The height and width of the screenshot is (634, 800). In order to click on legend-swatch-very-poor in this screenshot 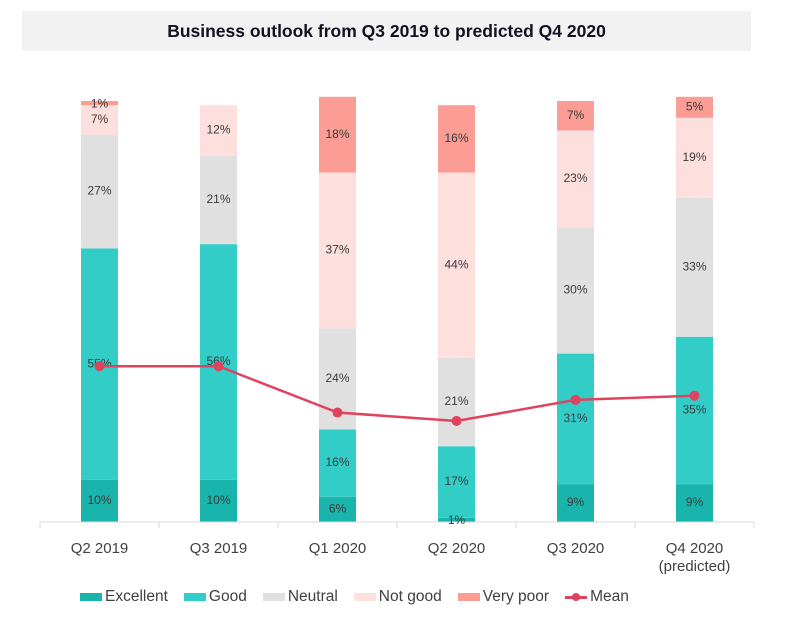, I will do `click(468, 597)`.